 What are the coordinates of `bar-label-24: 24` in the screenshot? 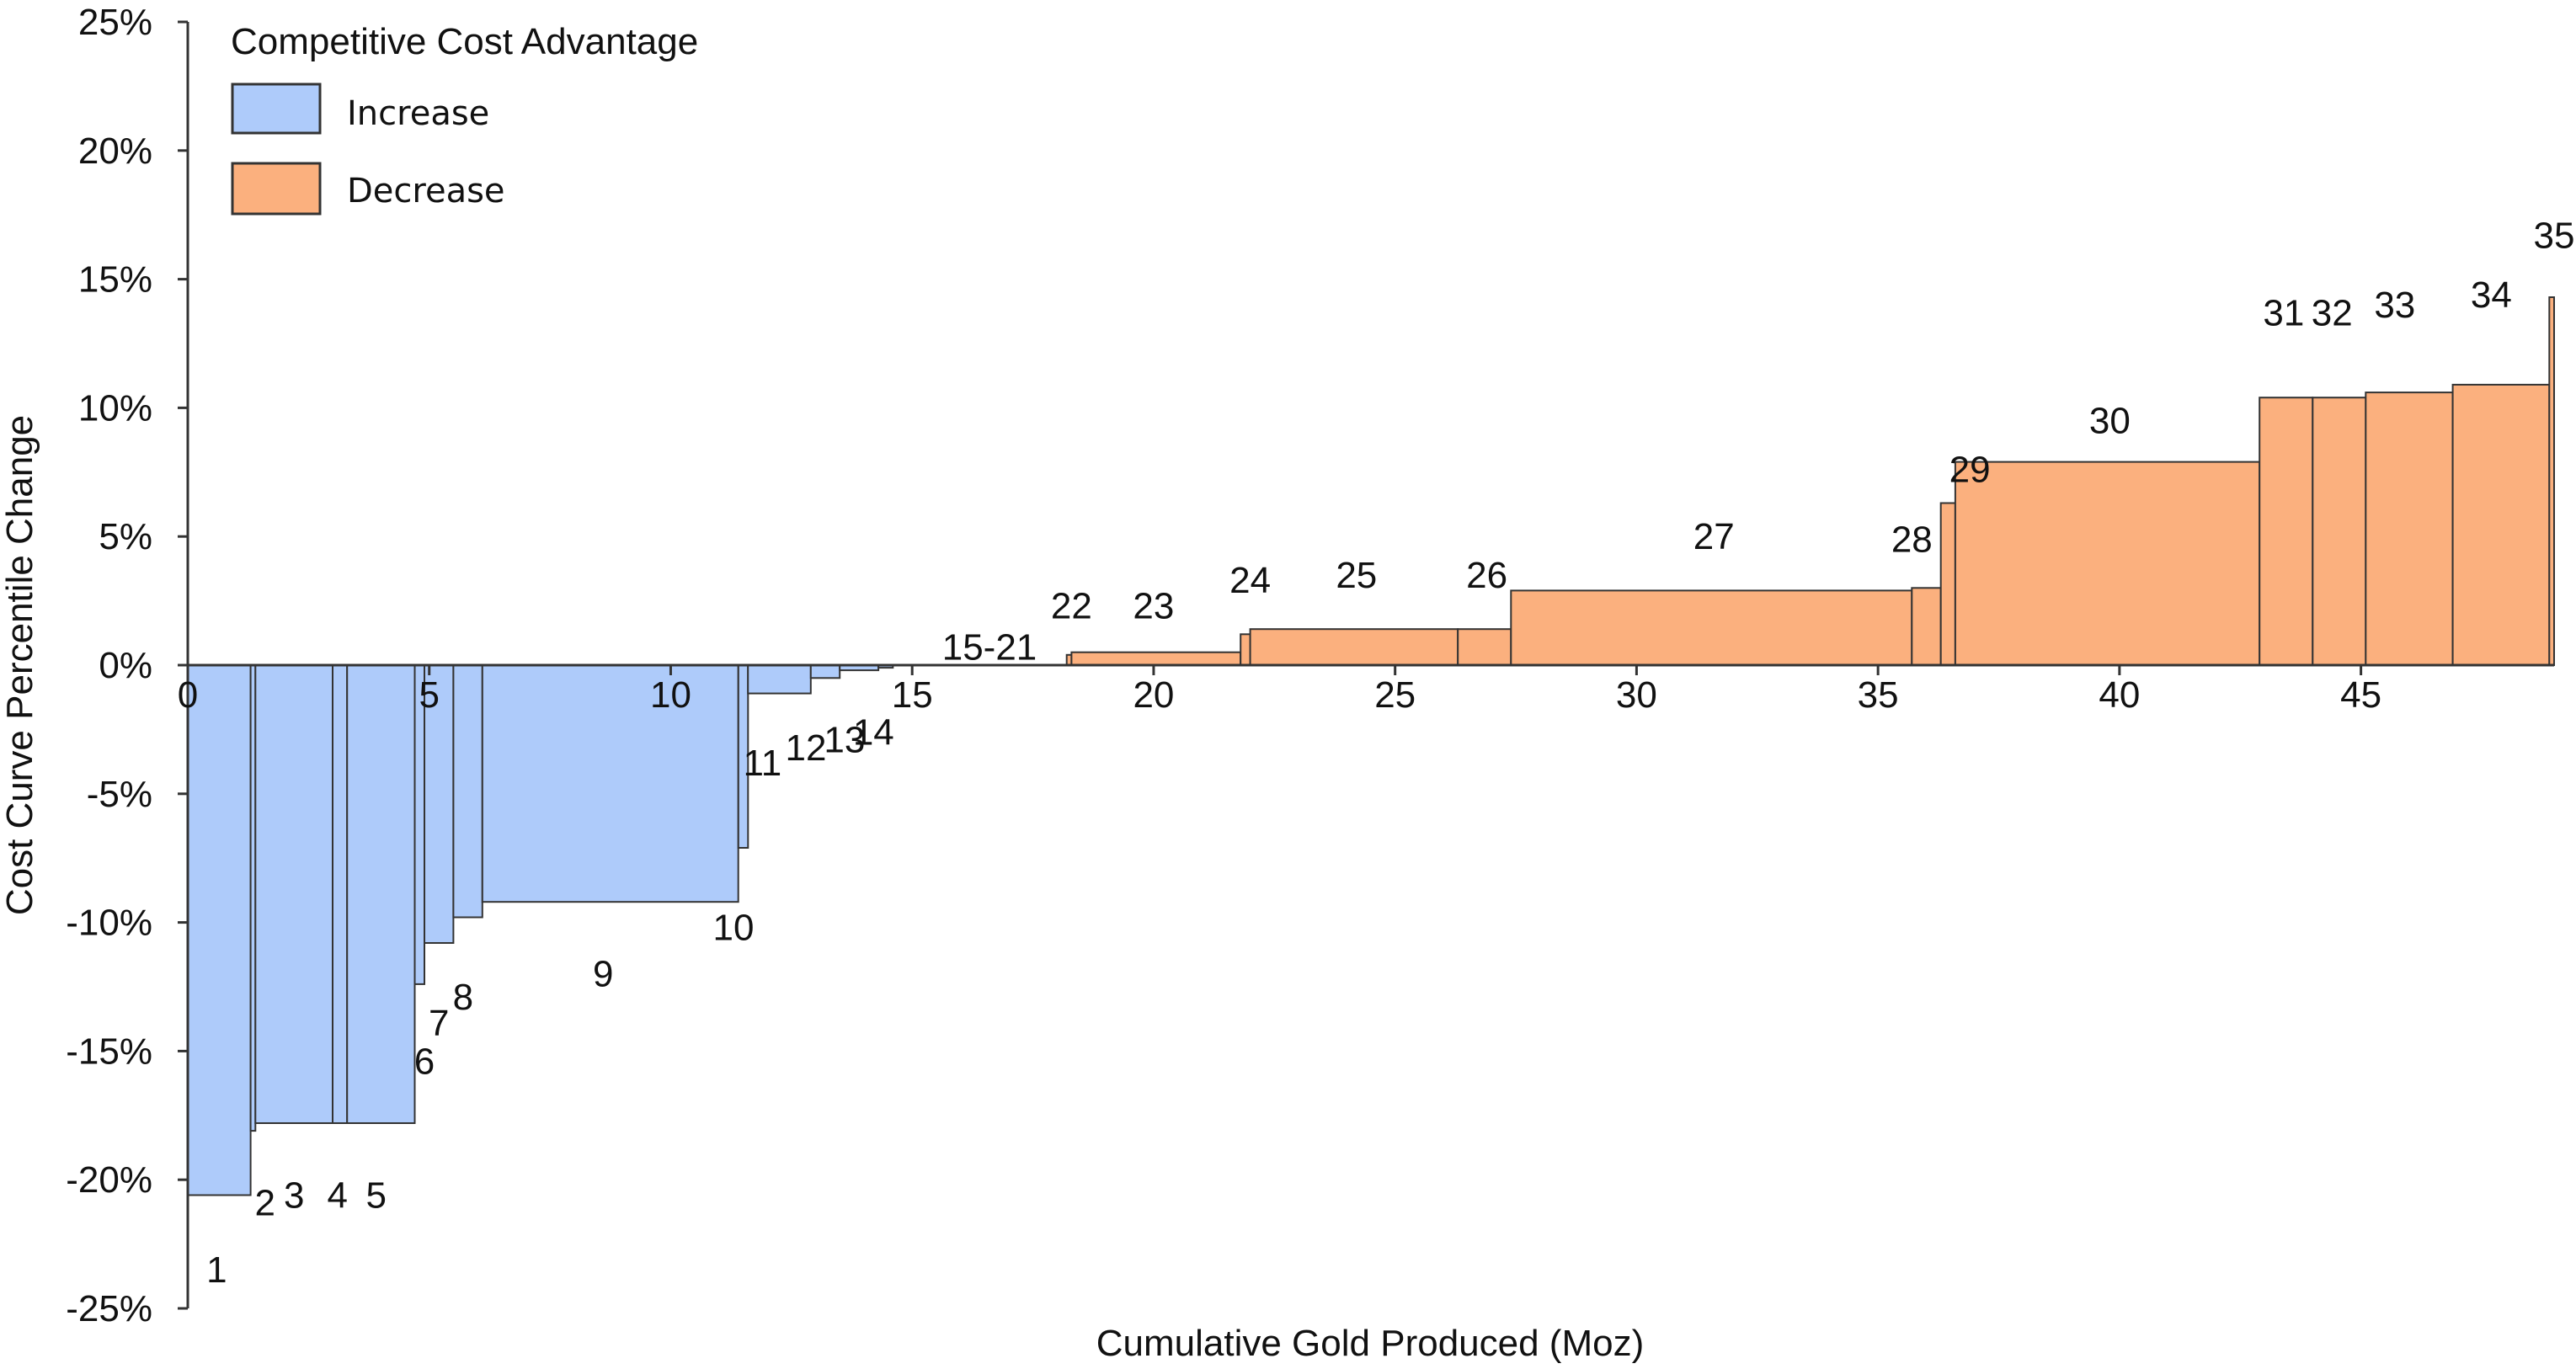 It's located at (1250, 580).